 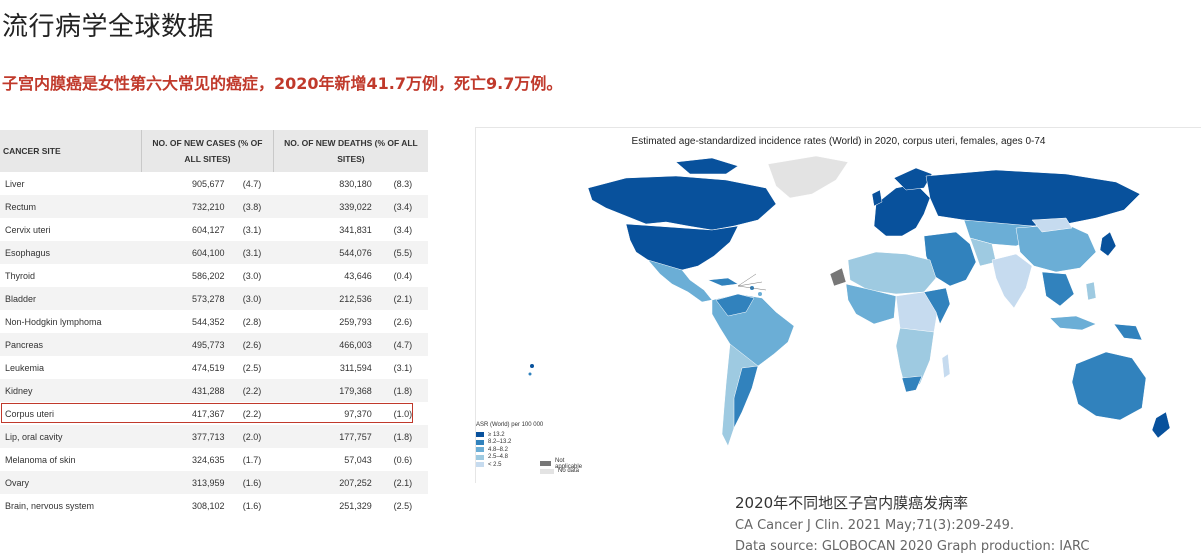 What do you see at coordinates (569, 463) in the screenshot?
I see `legend-label: Not applicable` at bounding box center [569, 463].